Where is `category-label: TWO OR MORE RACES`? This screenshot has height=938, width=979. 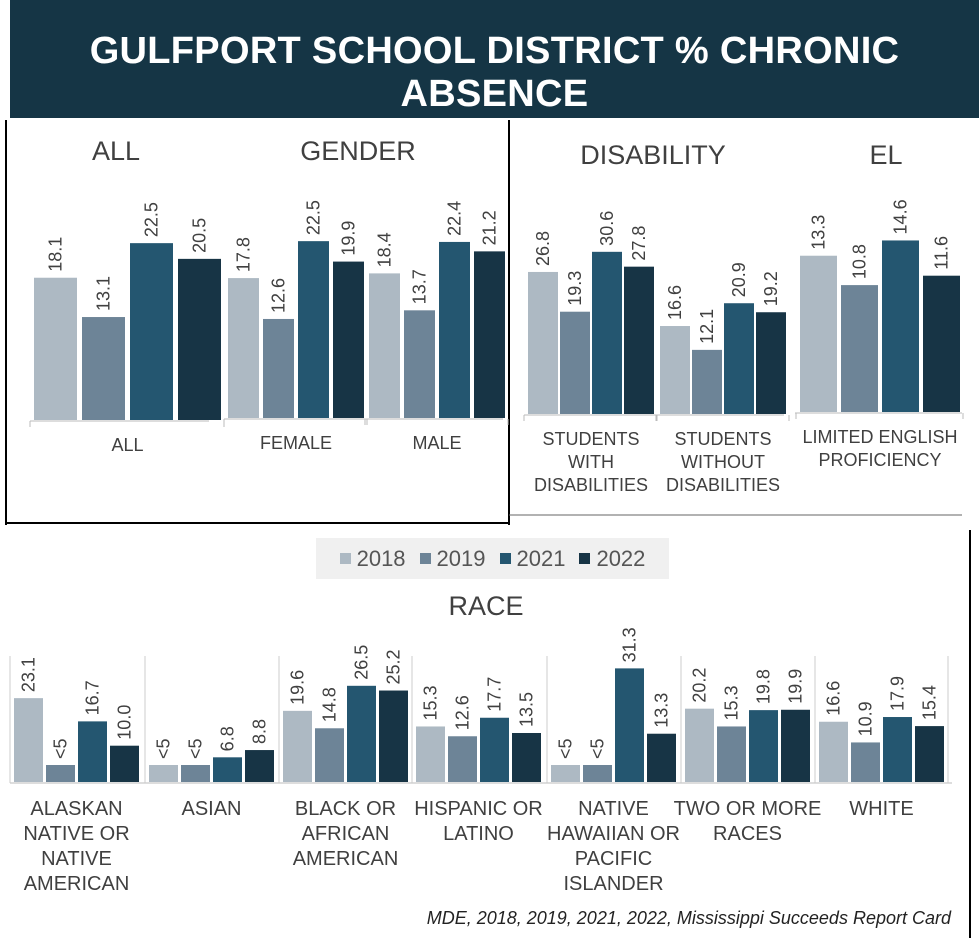
category-label: TWO OR MORE RACES is located at coordinates (748, 821).